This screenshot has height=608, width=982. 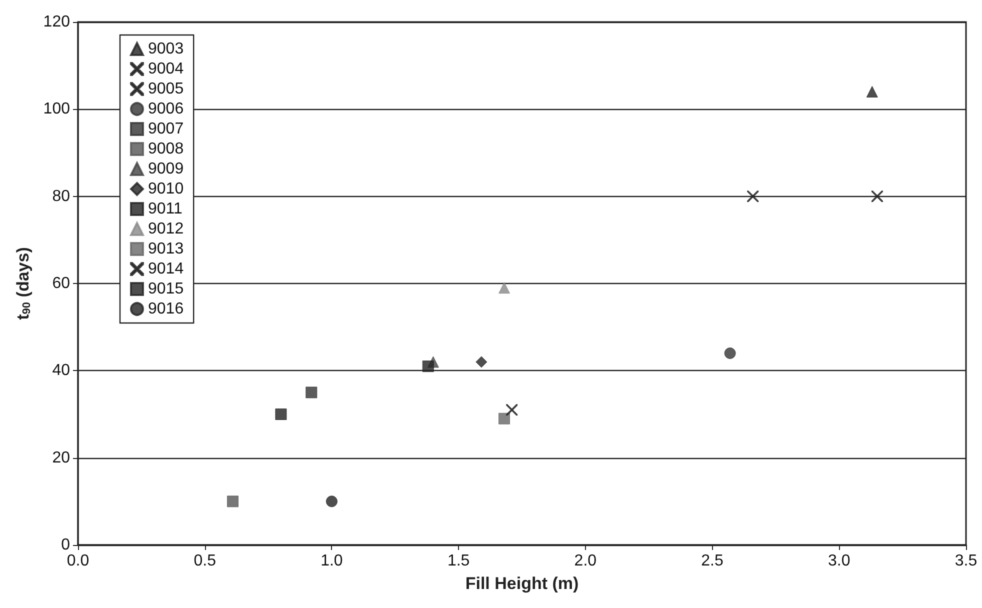 I want to click on x-tick-label: 3.0, so click(x=839, y=561).